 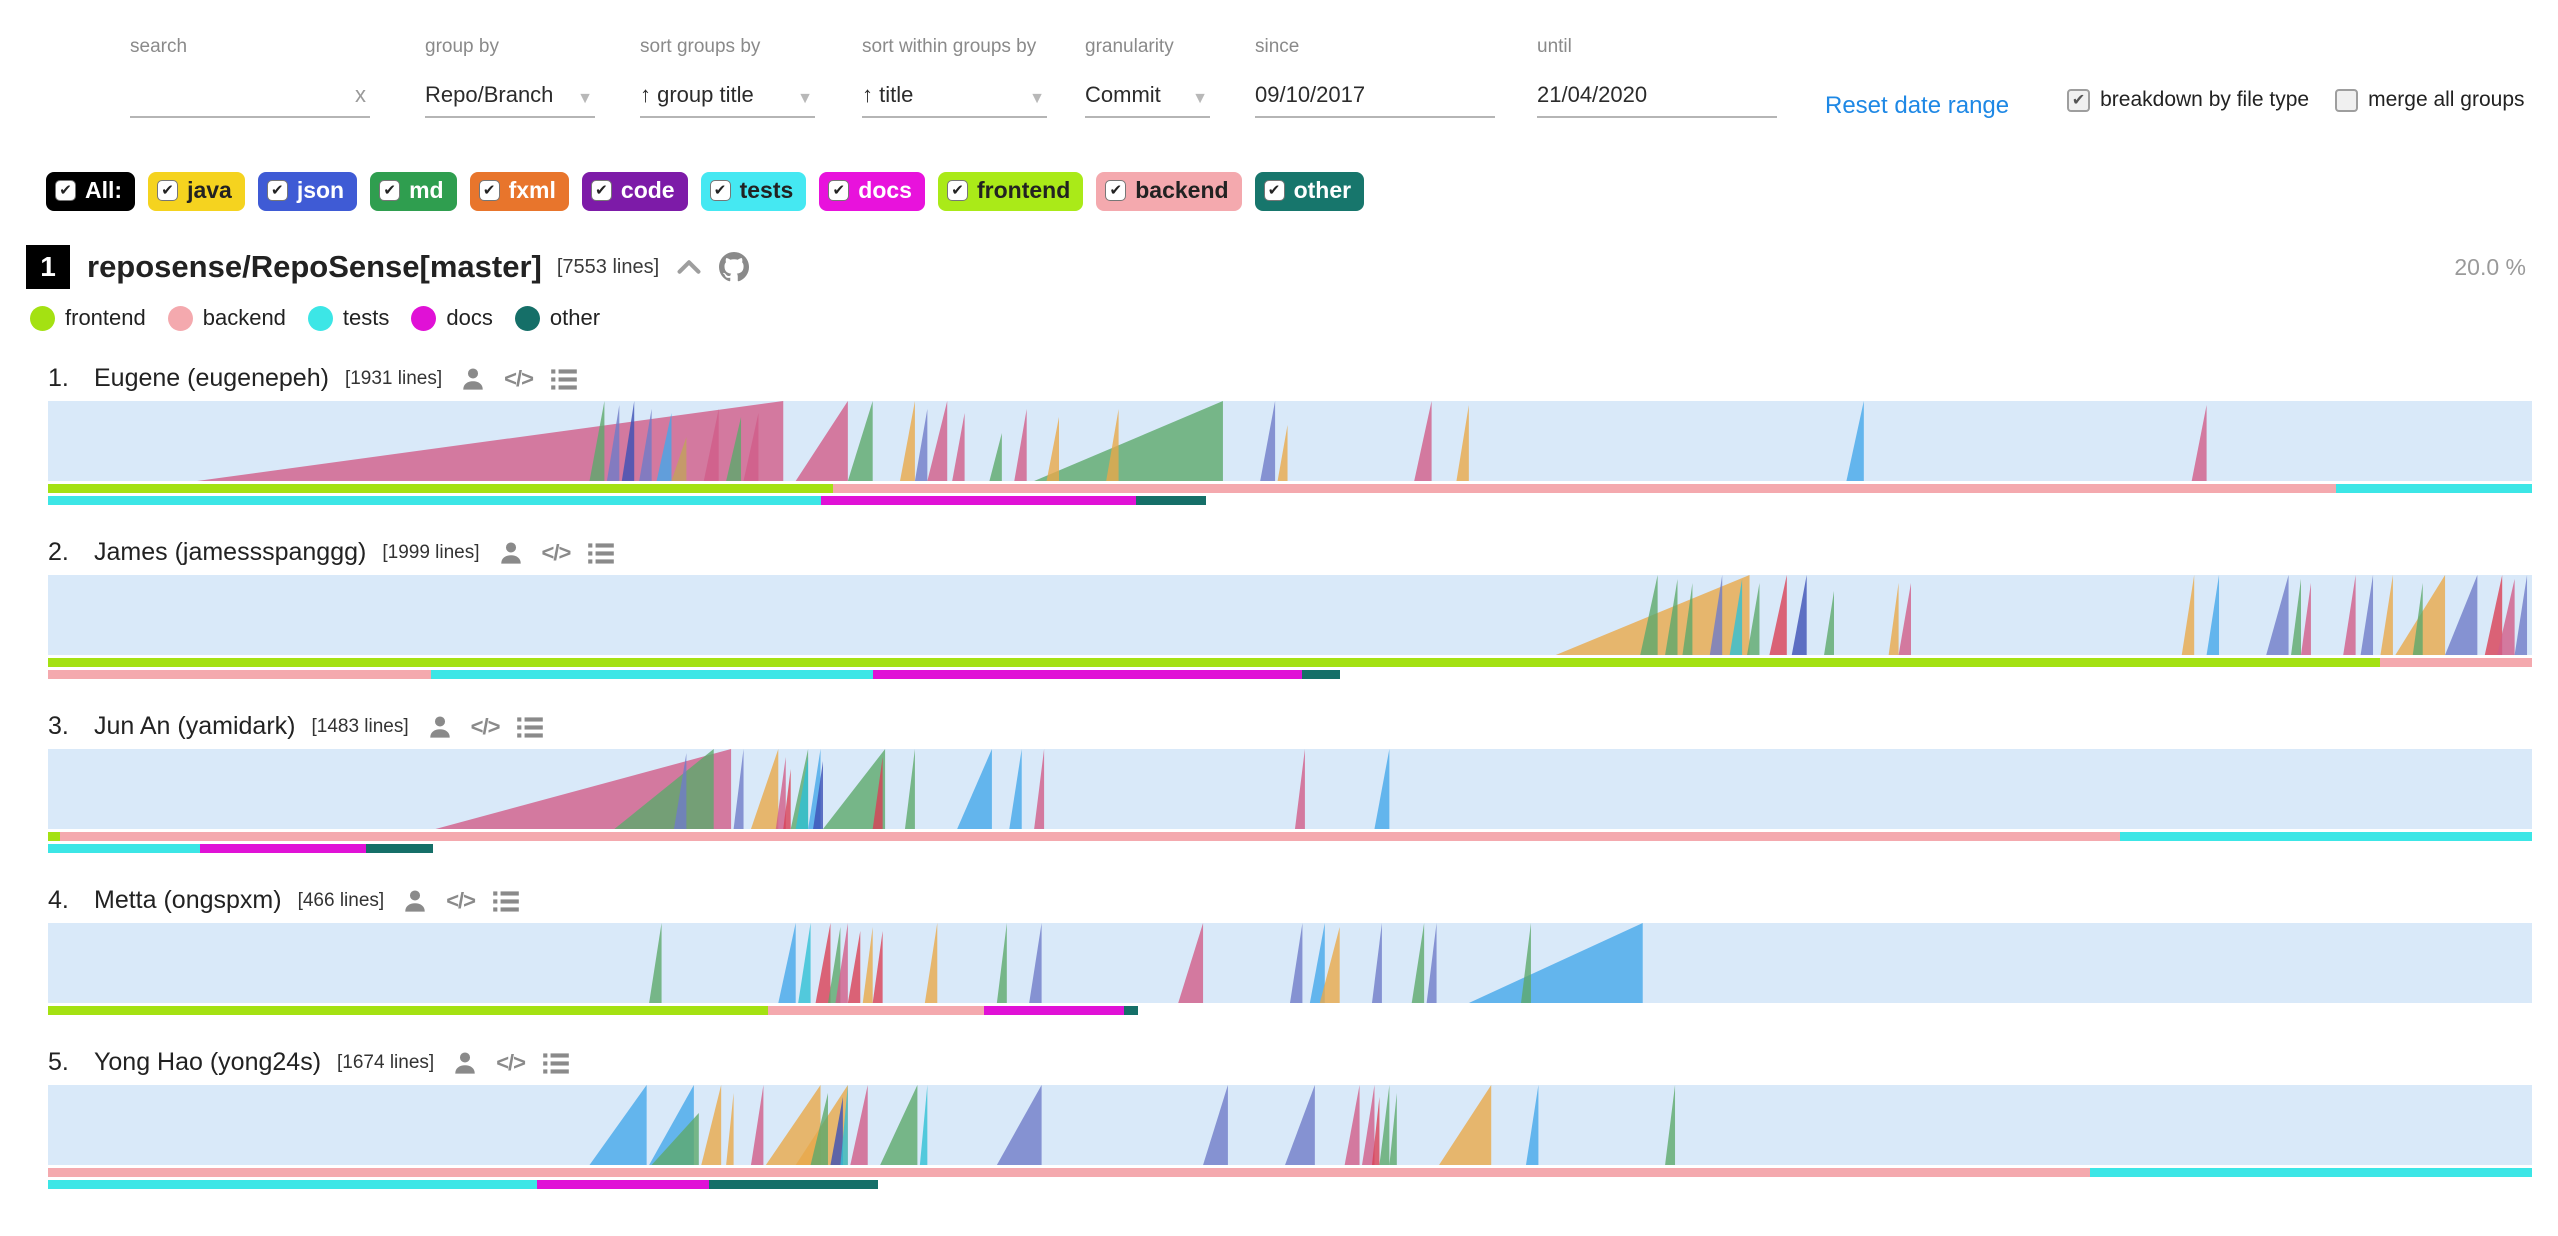 What do you see at coordinates (519, 191) in the screenshot?
I see `file-type-chip-fxml: ✔ fxml` at bounding box center [519, 191].